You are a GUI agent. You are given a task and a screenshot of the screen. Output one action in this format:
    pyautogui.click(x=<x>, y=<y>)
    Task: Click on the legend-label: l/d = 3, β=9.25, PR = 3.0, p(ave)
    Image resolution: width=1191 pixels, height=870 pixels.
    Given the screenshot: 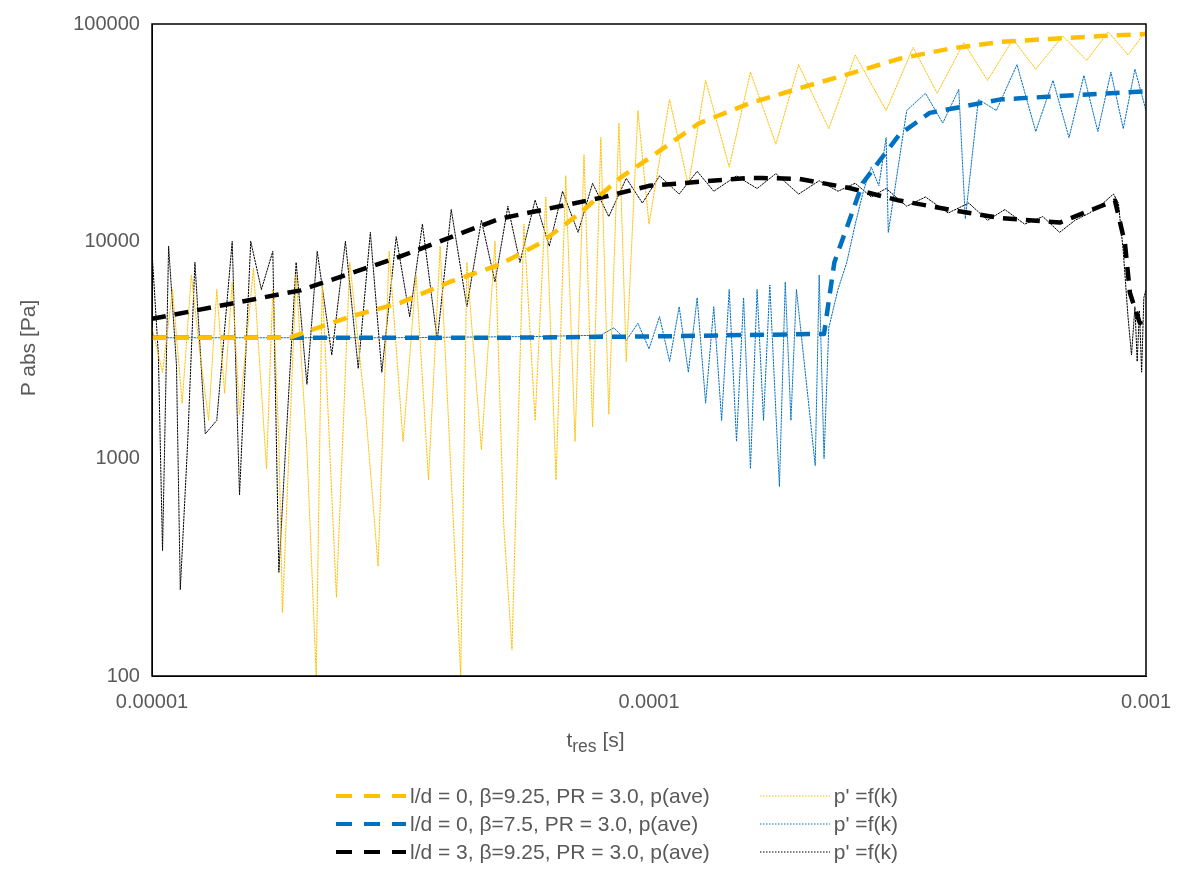 What is the action you would take?
    pyautogui.click(x=560, y=852)
    